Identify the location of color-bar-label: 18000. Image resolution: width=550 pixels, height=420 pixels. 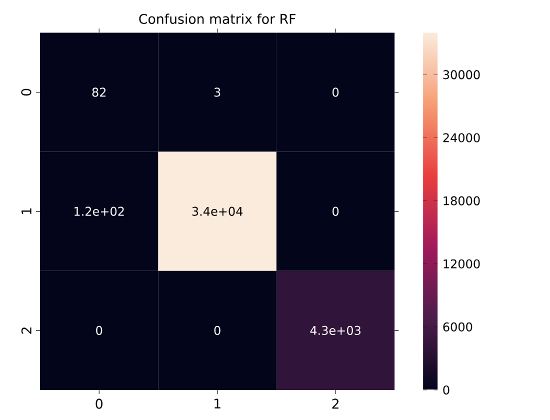
(462, 201).